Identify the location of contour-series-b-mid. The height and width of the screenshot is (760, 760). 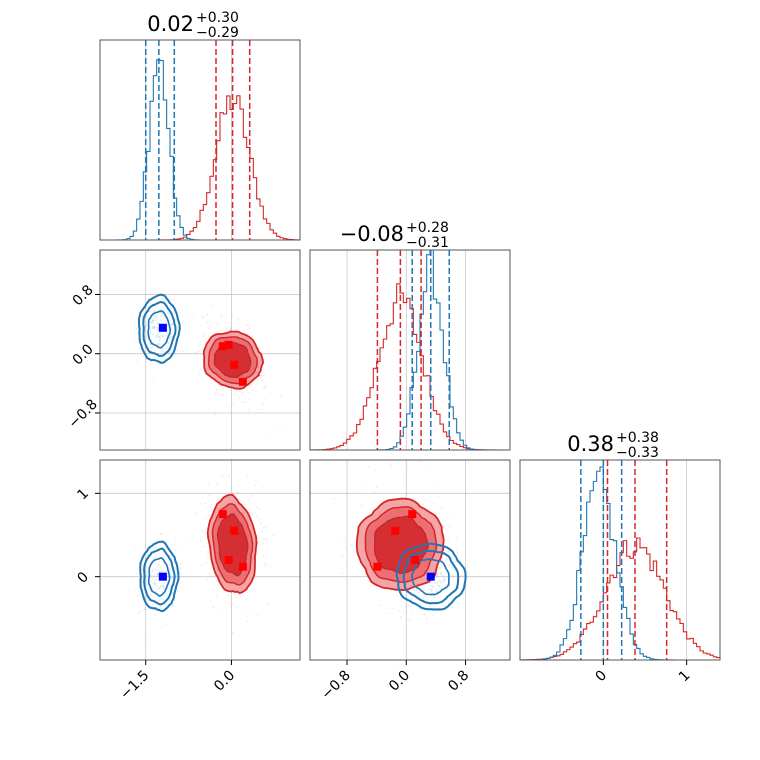
(431, 577).